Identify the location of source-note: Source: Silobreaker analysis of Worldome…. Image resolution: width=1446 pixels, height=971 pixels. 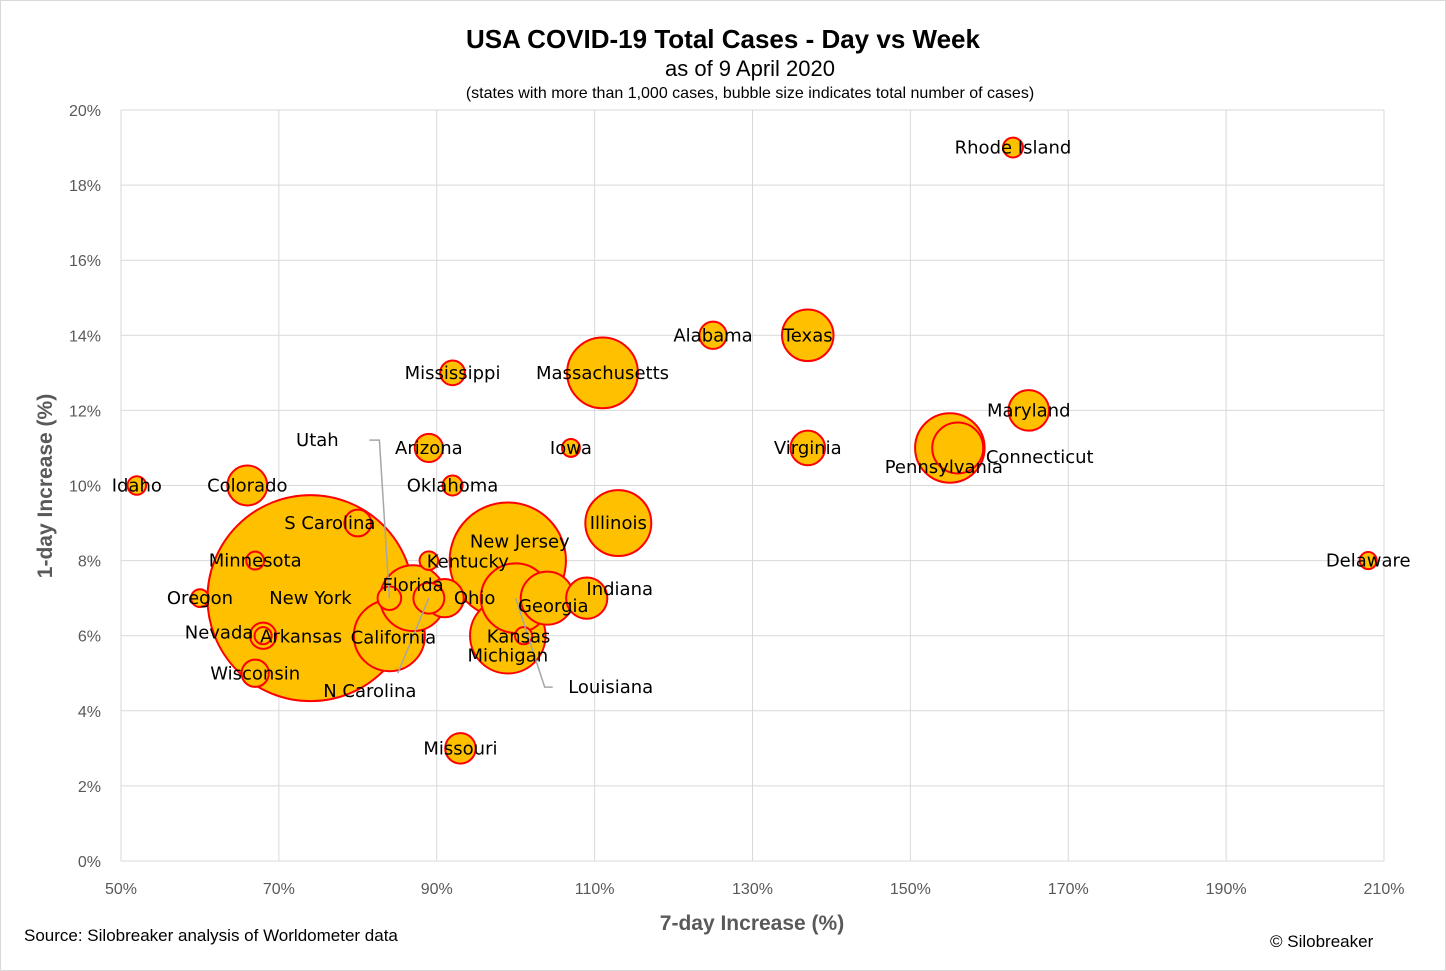
(211, 935).